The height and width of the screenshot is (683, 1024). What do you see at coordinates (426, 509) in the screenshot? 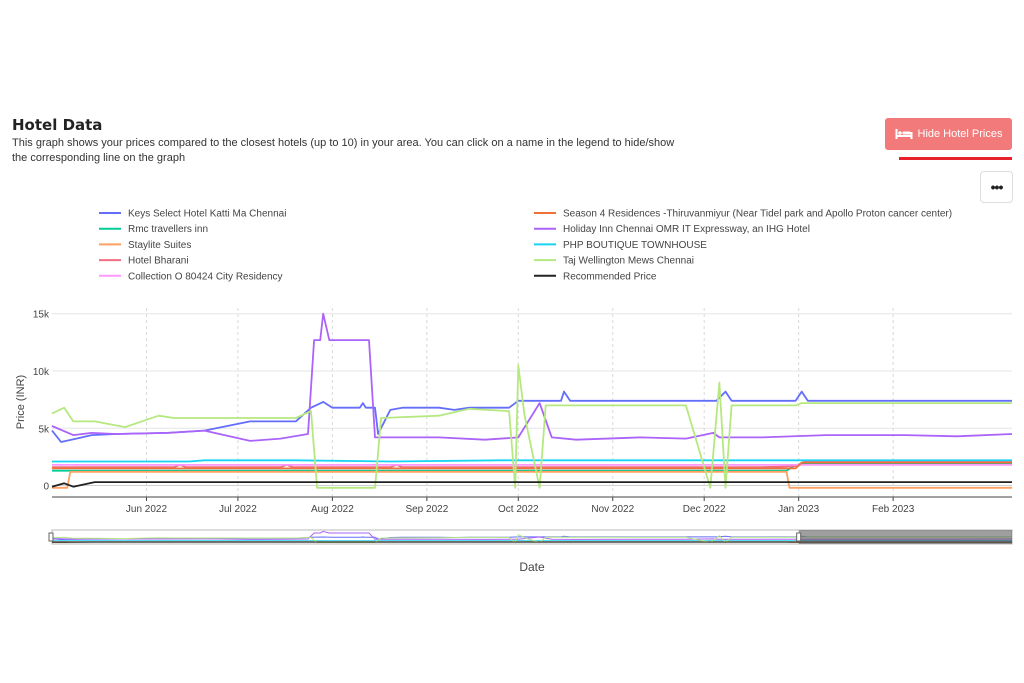
I see `x-tick-label: Sep 2022` at bounding box center [426, 509].